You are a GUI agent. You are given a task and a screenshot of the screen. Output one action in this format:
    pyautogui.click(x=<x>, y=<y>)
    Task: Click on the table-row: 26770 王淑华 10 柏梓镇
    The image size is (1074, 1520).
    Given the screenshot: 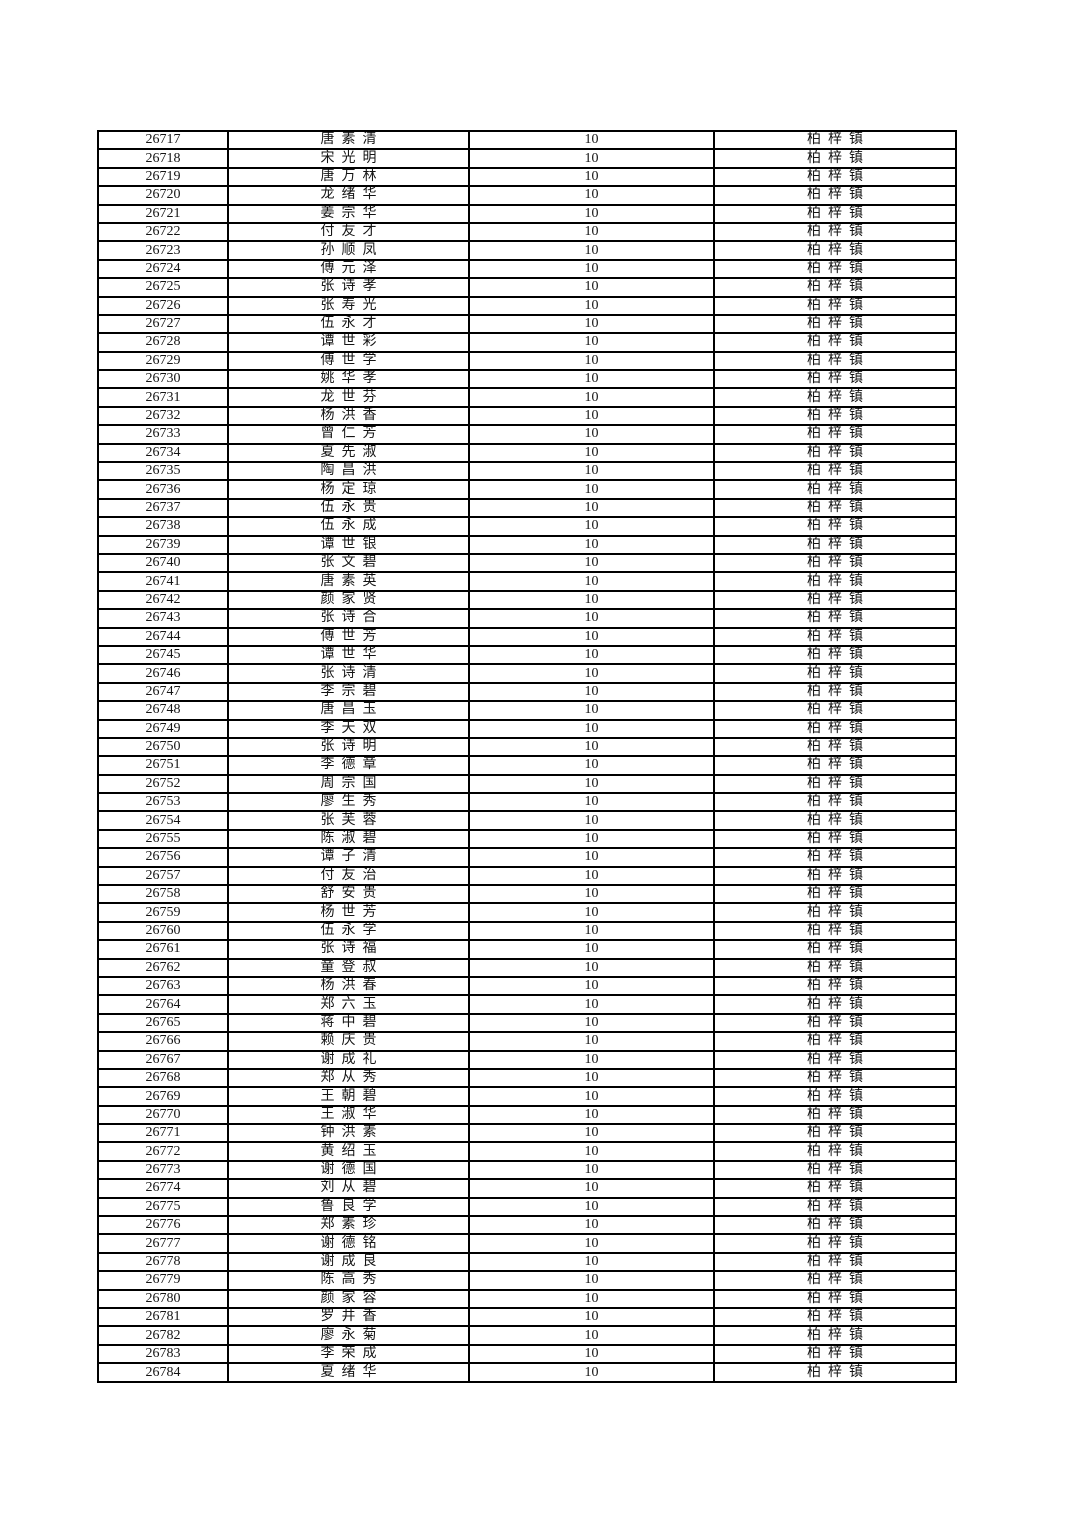 What is the action you would take?
    pyautogui.click(x=527, y=1115)
    